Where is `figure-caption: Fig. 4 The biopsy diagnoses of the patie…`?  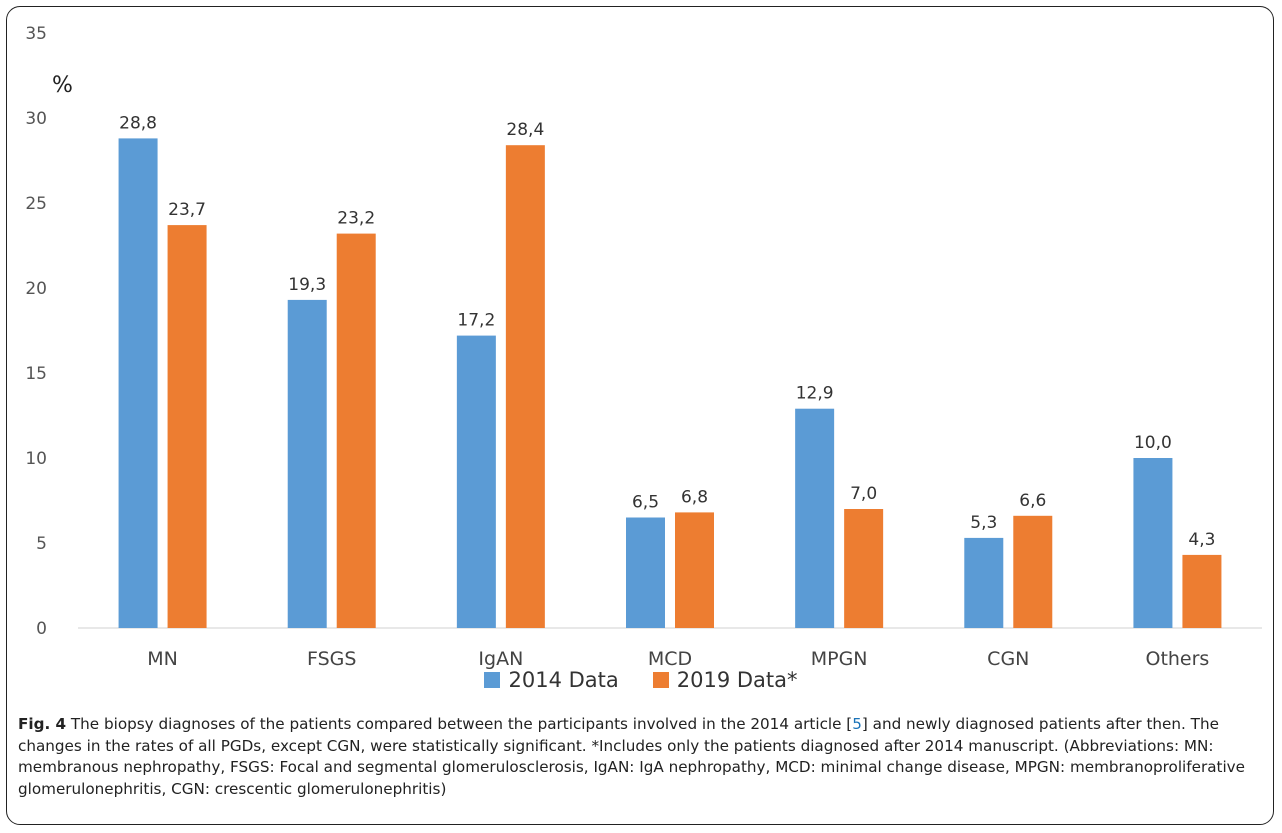 figure-caption: Fig. 4 The biopsy diagnoses of the patie… is located at coordinates (642, 757).